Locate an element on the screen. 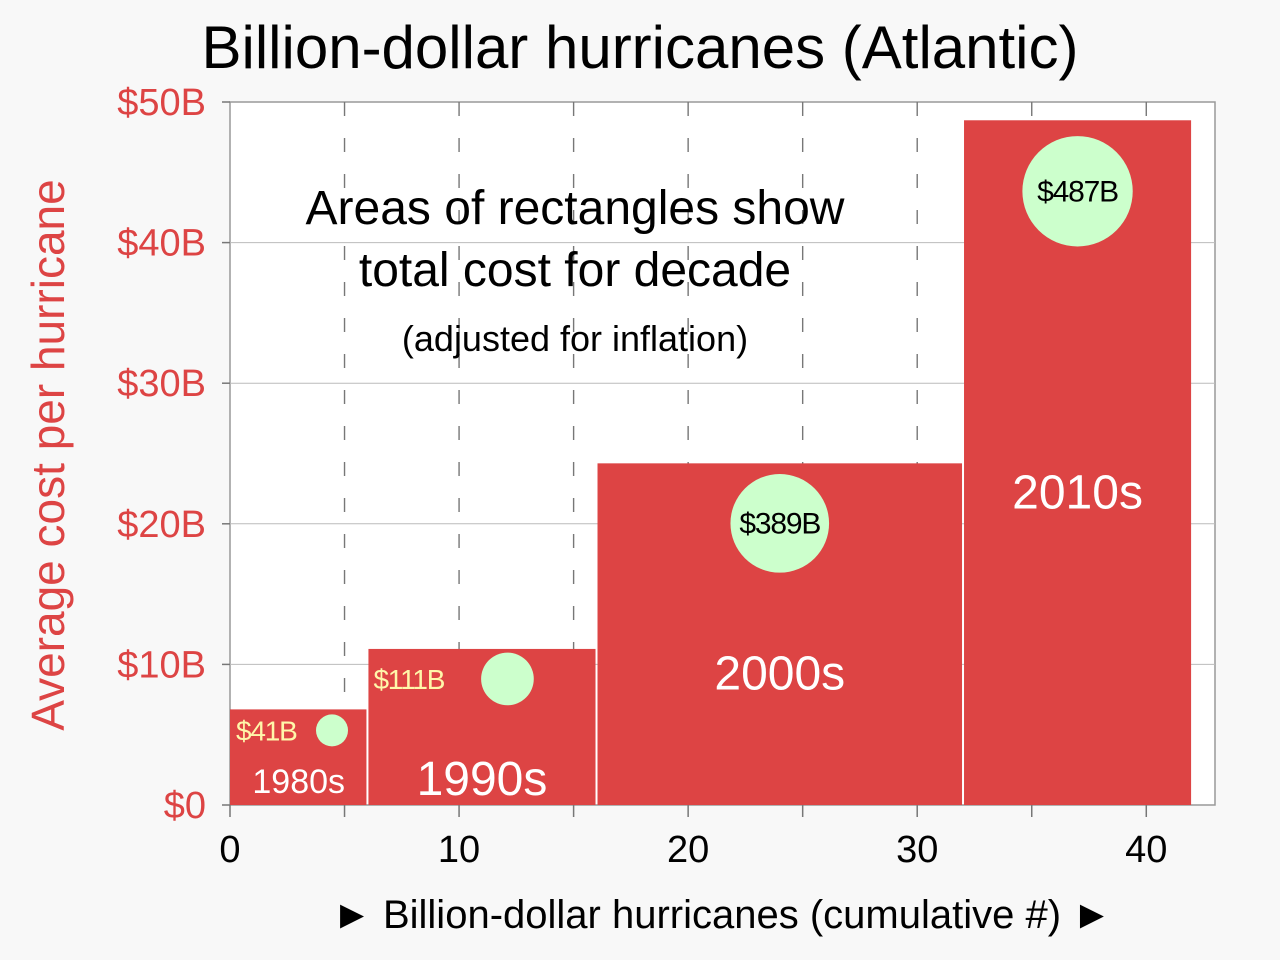 The width and height of the screenshot is (1280, 960). y-axis-label: Average cost per hurricane is located at coordinates (48, 454).